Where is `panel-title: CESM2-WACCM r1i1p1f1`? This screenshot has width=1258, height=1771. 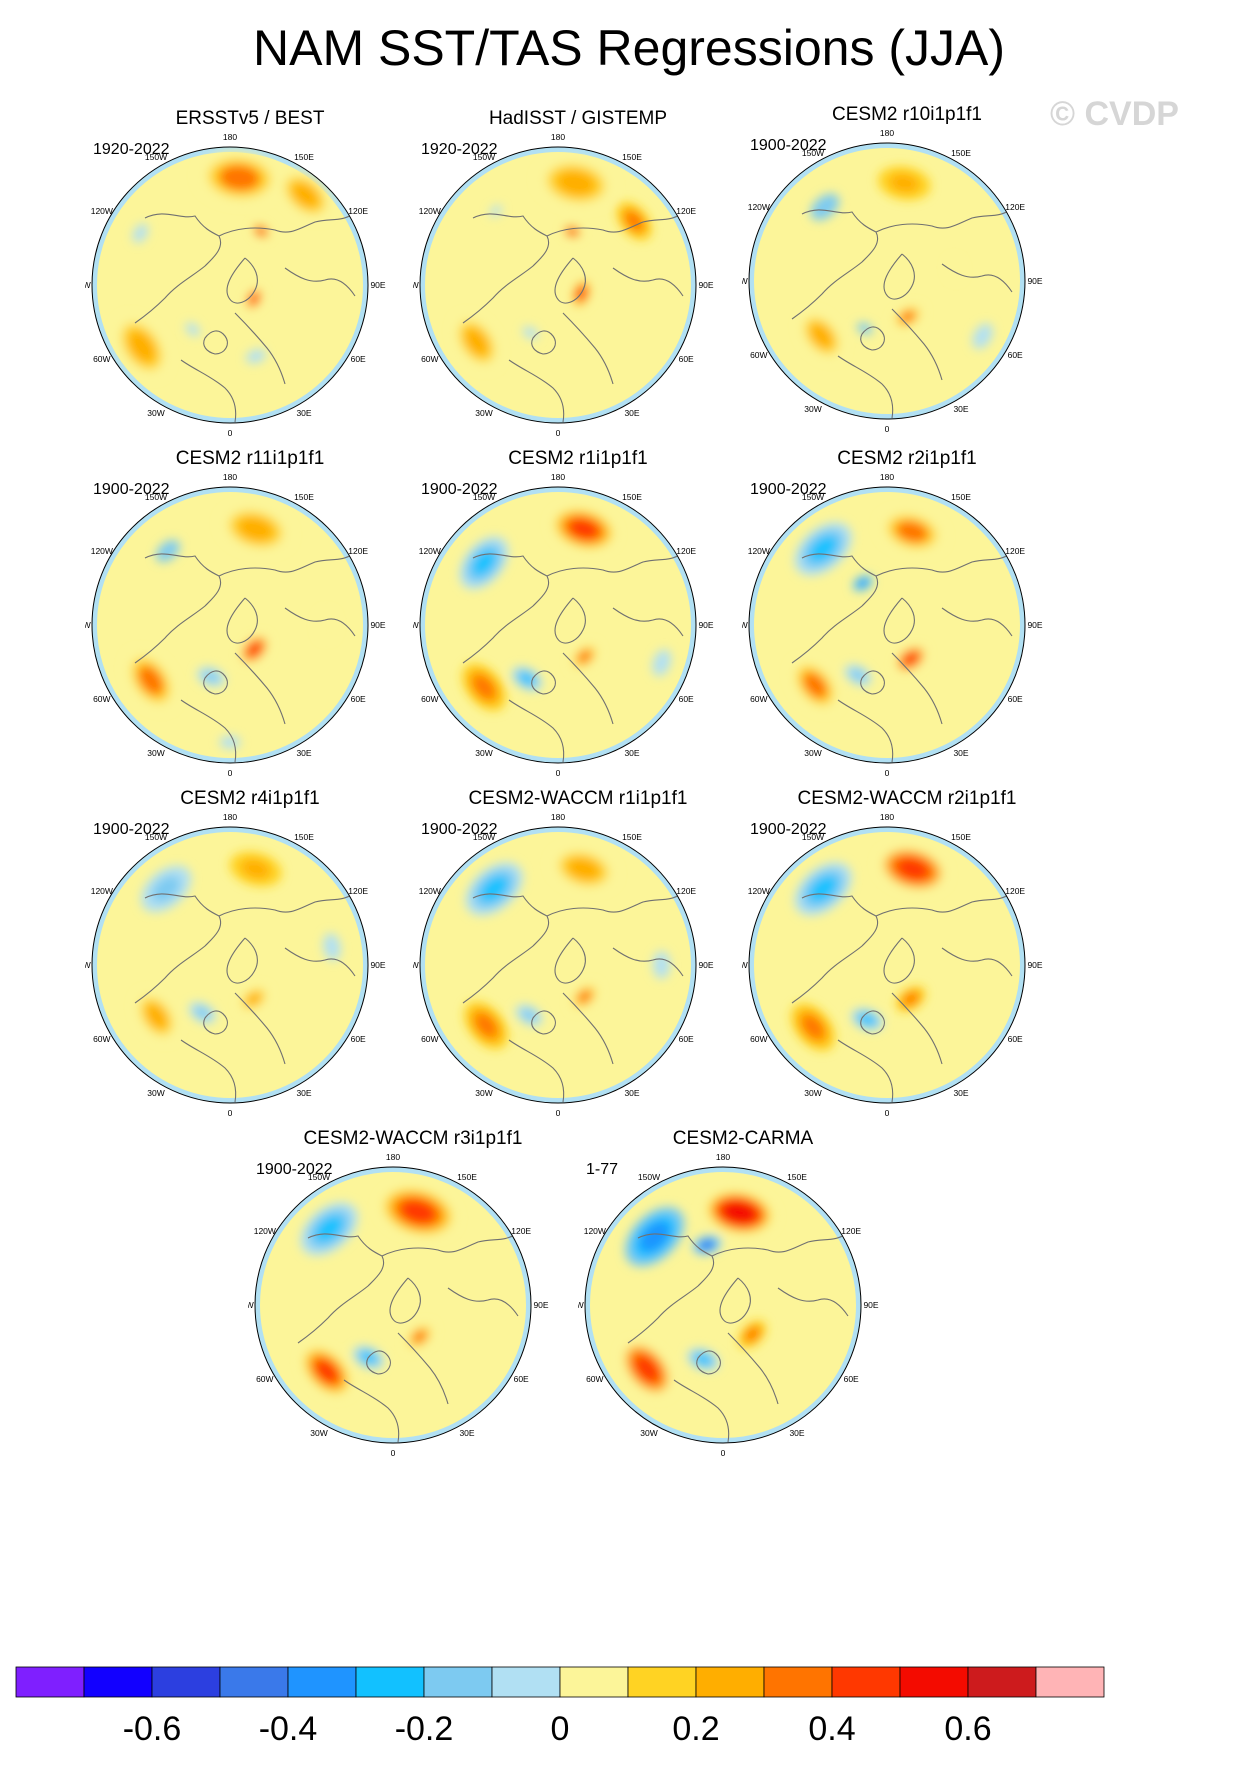
panel-title: CESM2-WACCM r1i1p1f1 is located at coordinates (578, 798).